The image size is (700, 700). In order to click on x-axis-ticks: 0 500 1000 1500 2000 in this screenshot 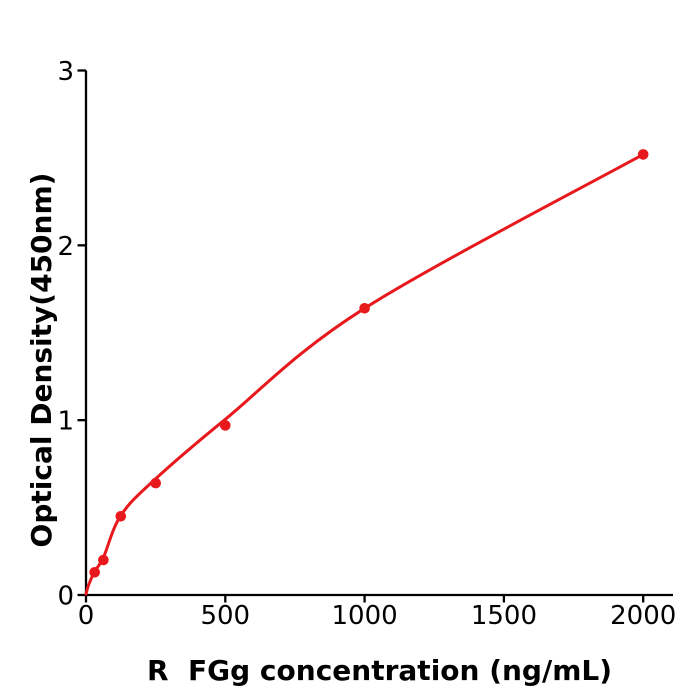, I will do `click(377, 613)`.